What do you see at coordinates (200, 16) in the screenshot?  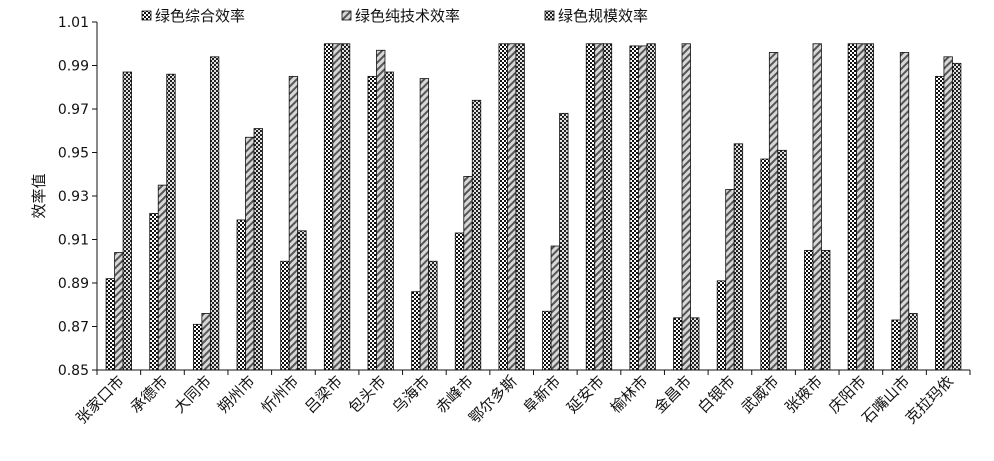 I see `legend-label: 绿色综合效率` at bounding box center [200, 16].